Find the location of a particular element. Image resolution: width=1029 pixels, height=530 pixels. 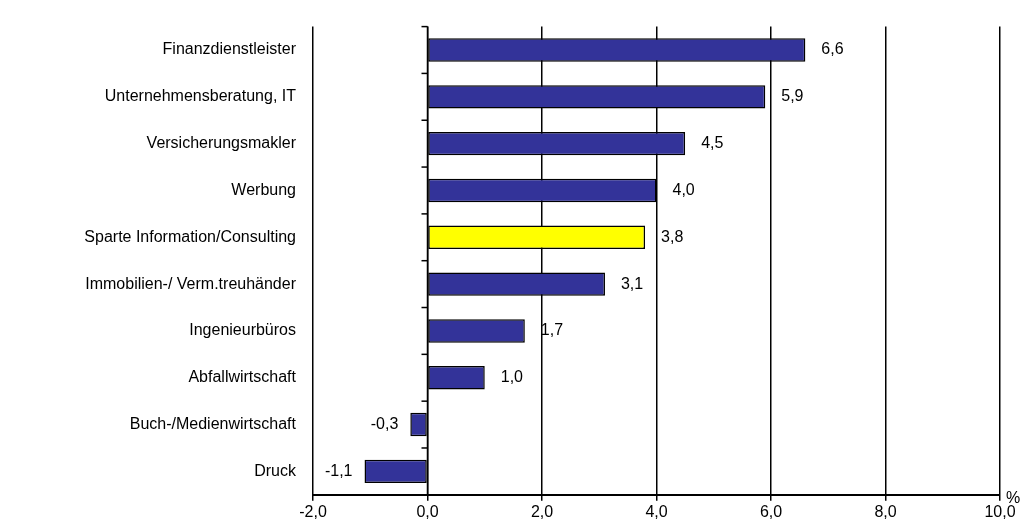

data-label: -0,3 is located at coordinates (384, 423).